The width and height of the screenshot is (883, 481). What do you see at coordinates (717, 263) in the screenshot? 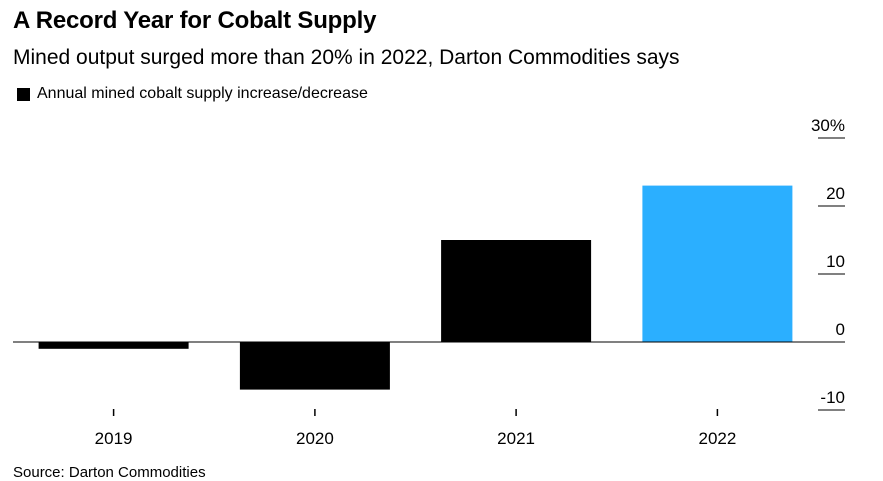
I see `bar-2022` at bounding box center [717, 263].